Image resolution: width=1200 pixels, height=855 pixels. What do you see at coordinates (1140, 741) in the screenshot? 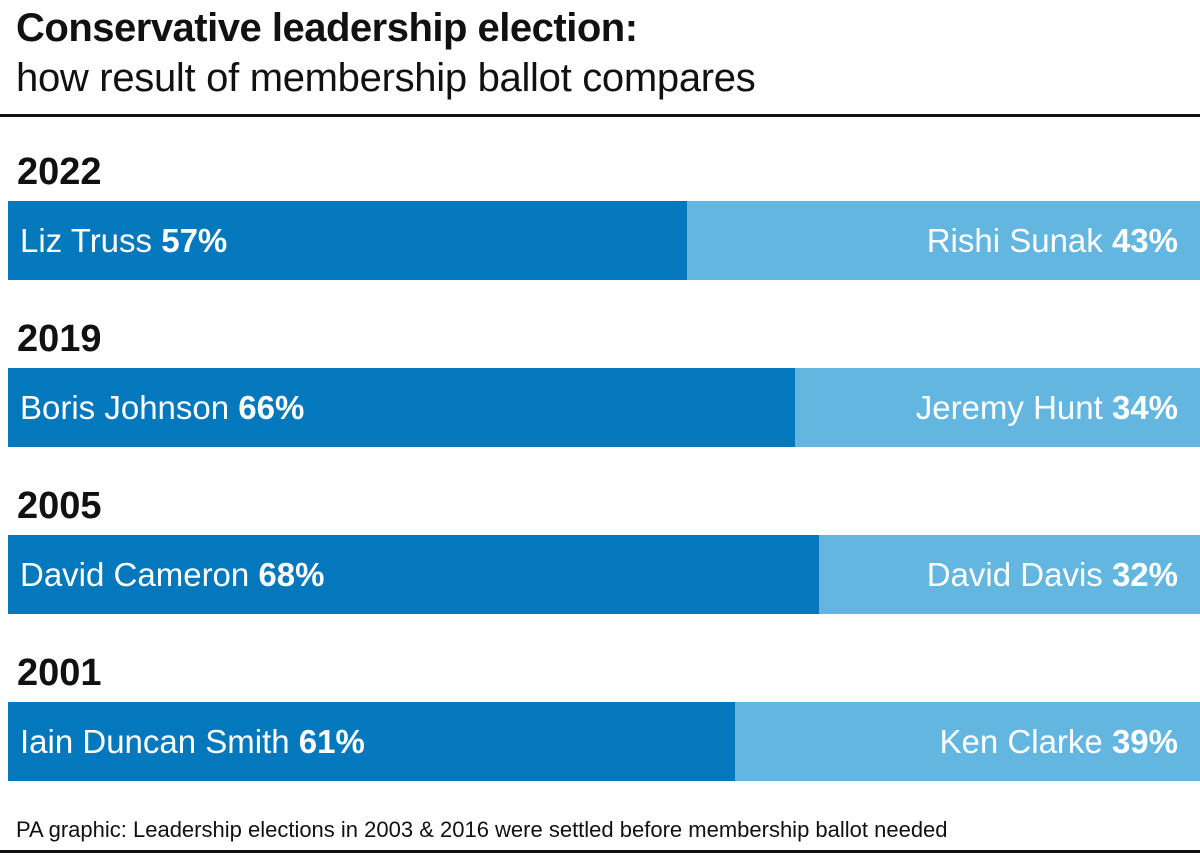
I see `runner-up-percentage: 39%` at bounding box center [1140, 741].